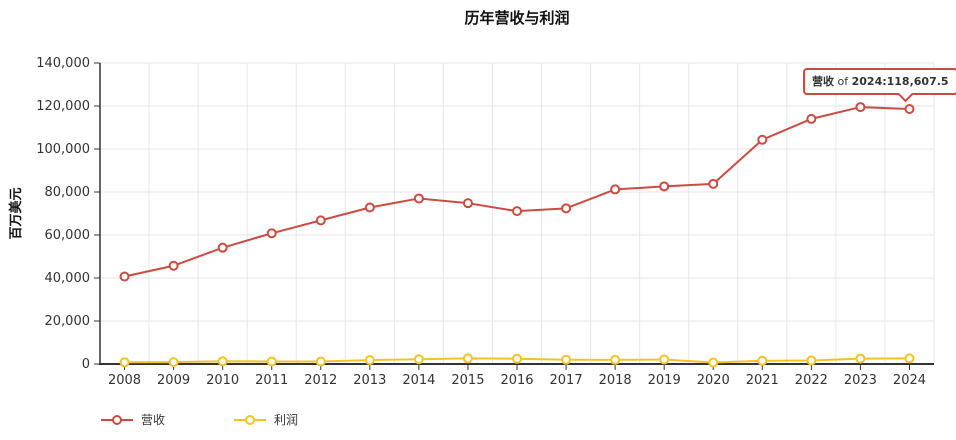 The width and height of the screenshot is (956, 440). Describe the element at coordinates (909, 380) in the screenshot. I see `x-tick-label: 2024` at that location.